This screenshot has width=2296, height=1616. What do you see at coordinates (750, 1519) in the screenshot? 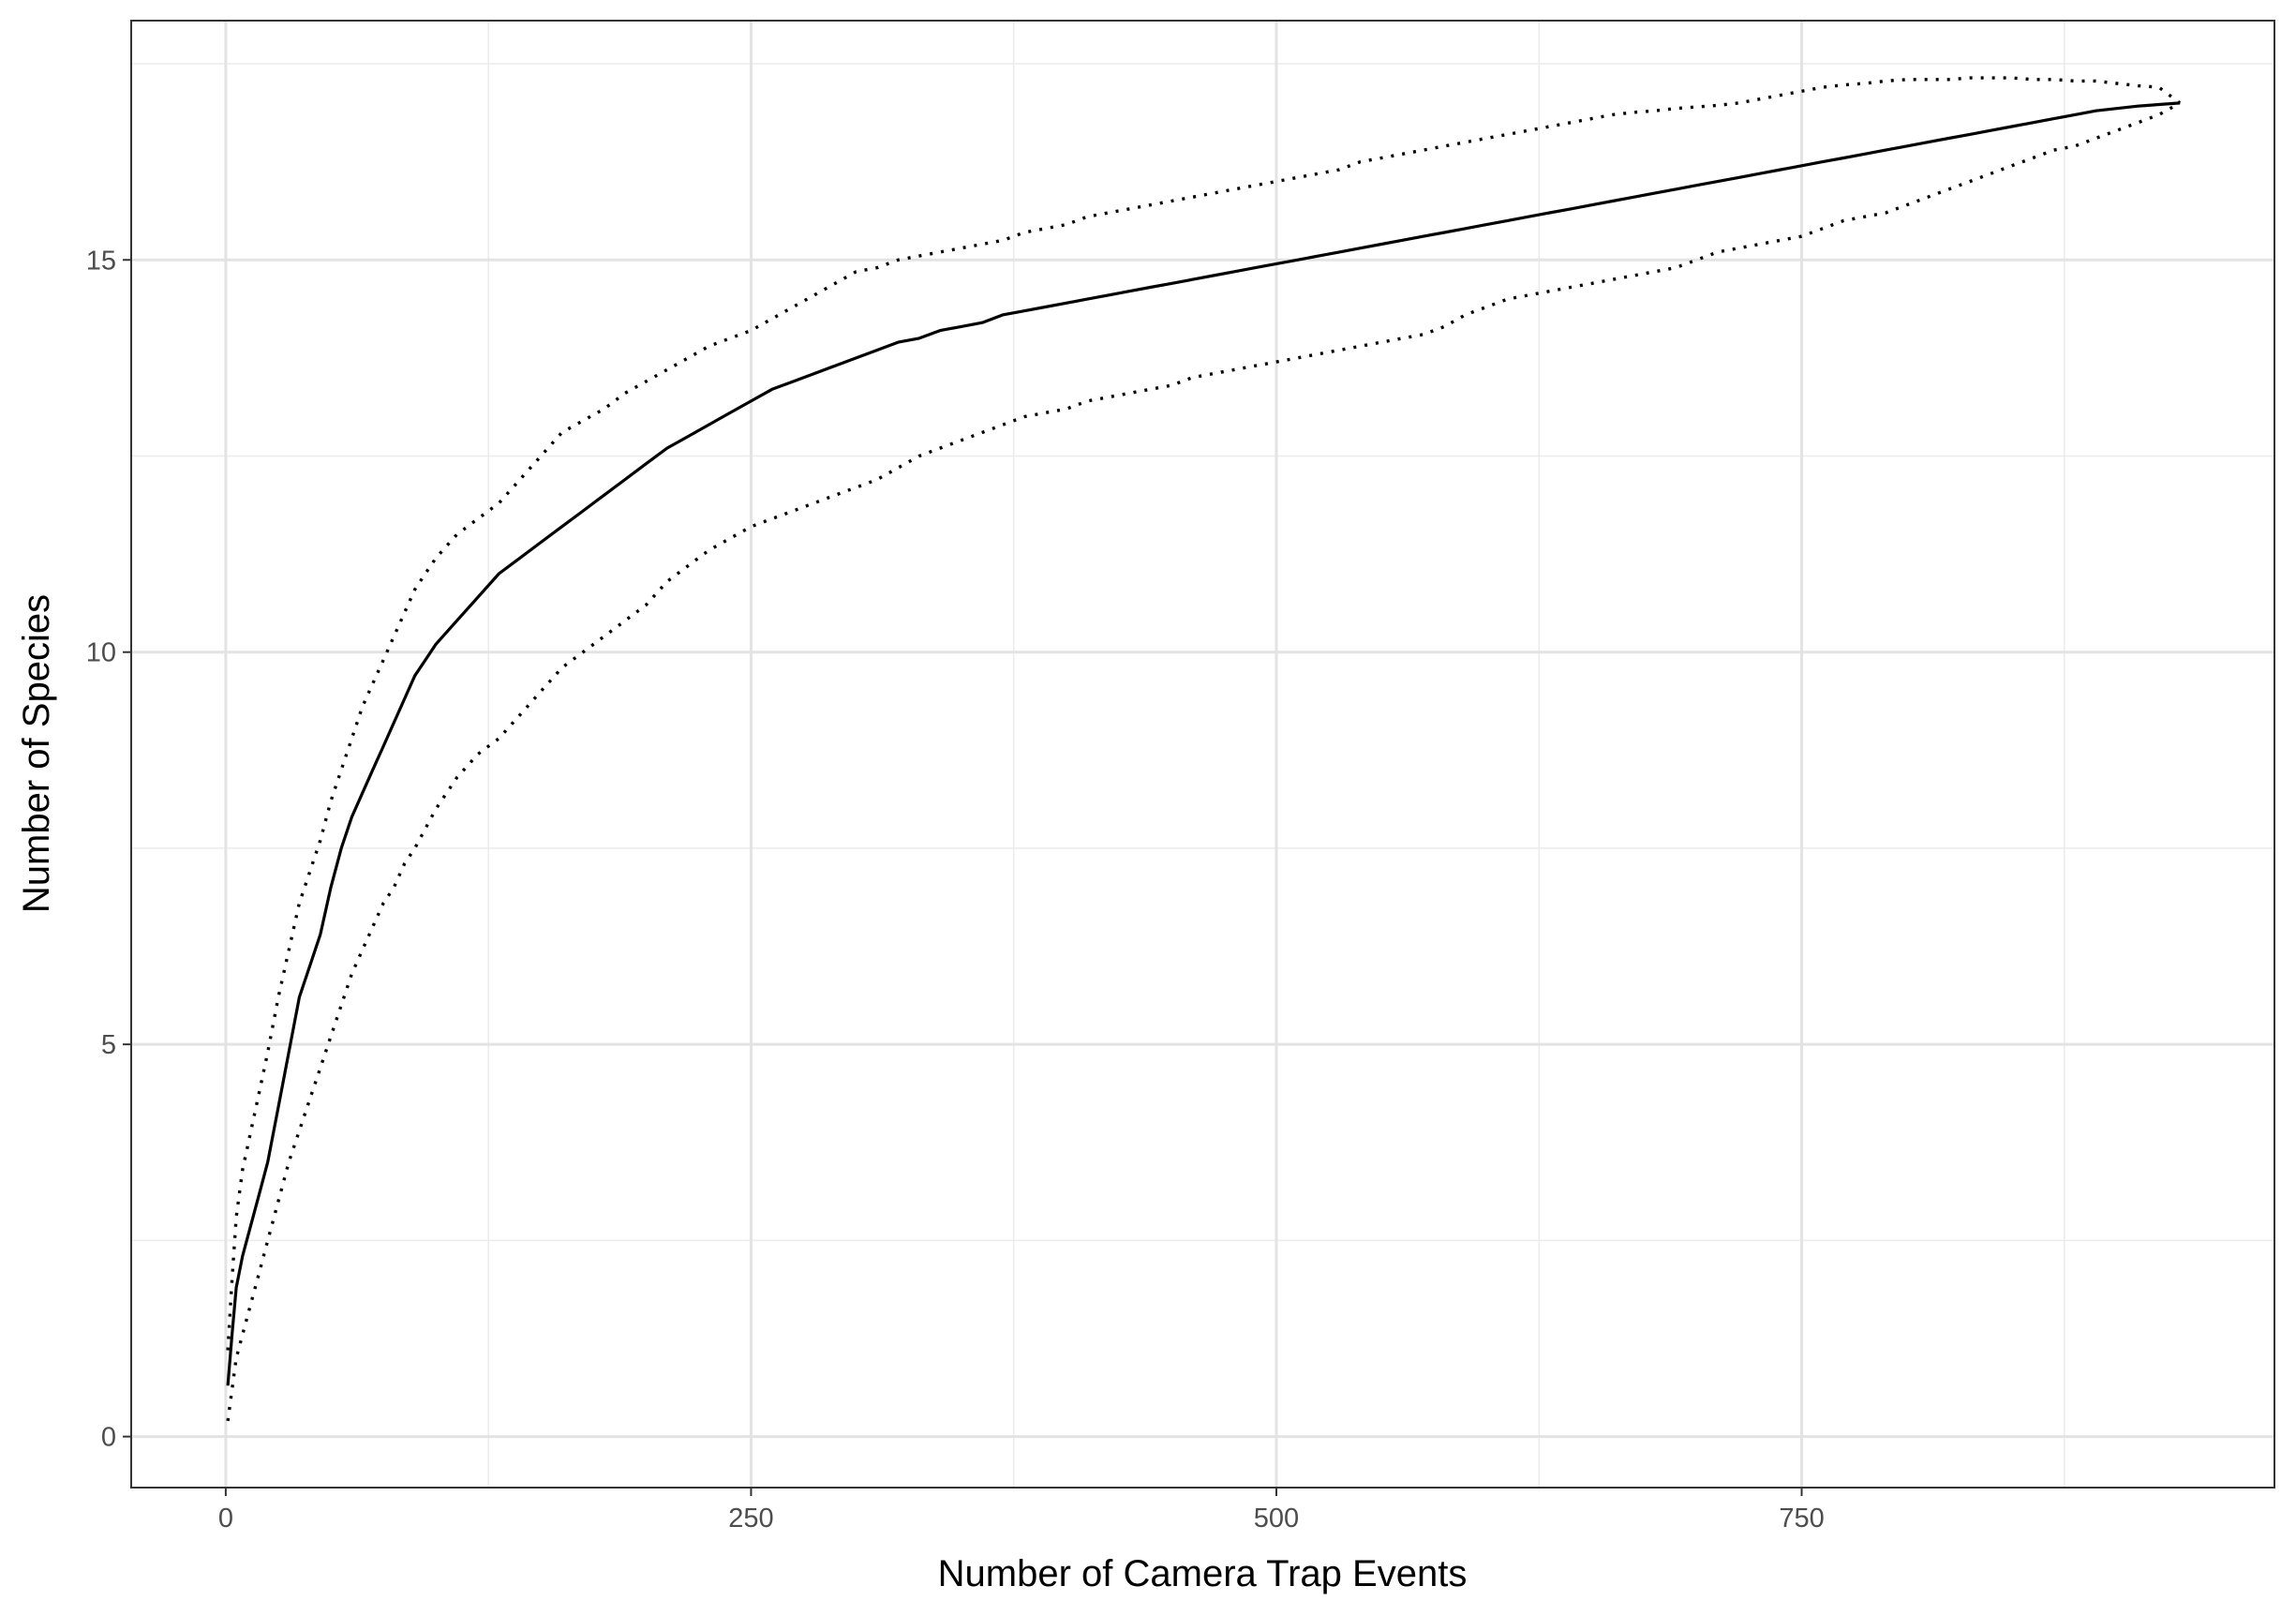
I see `x-tick-label: 250` at bounding box center [750, 1519].